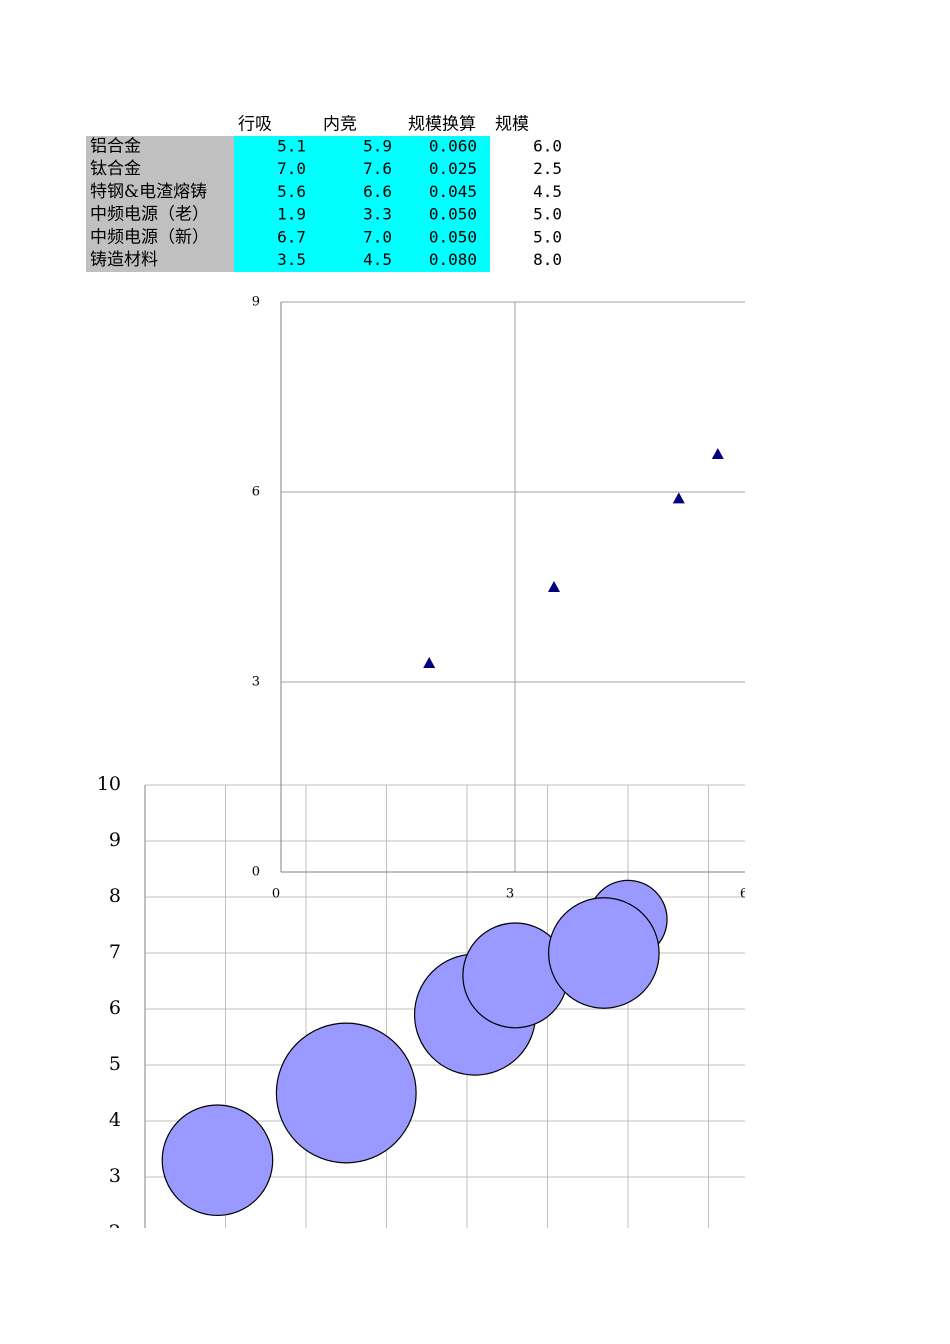 The image size is (950, 1344). What do you see at coordinates (149, 215) in the screenshot?
I see `row-name: 中频电源（老）` at bounding box center [149, 215].